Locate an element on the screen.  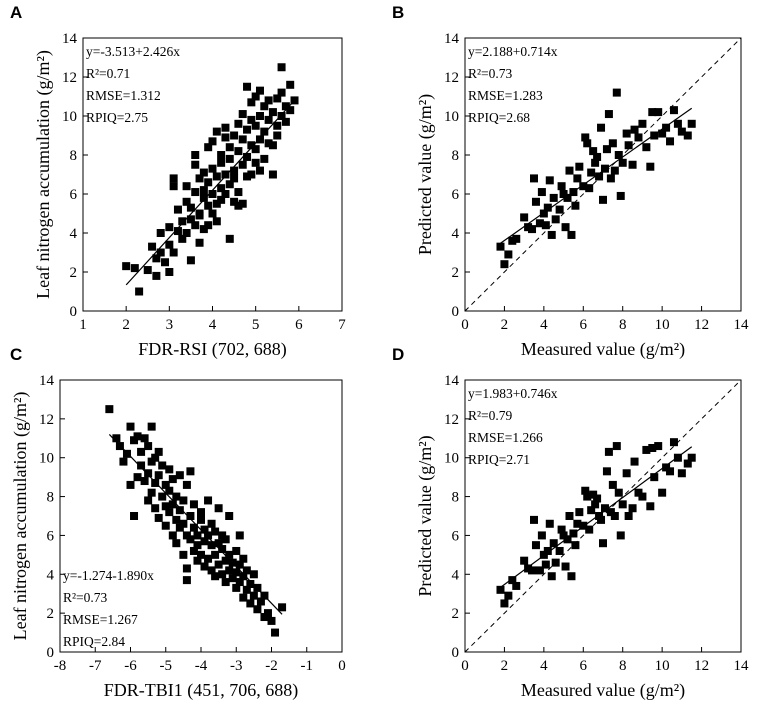
x-axis-label: FDR-TBI1 (451, 706, 688) is located at coordinates (201, 690).